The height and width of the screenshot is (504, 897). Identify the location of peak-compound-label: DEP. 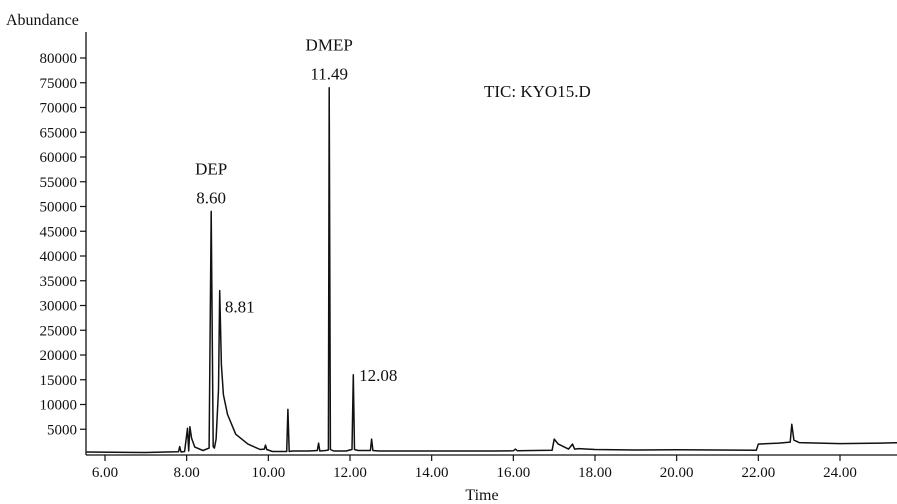
(211, 168).